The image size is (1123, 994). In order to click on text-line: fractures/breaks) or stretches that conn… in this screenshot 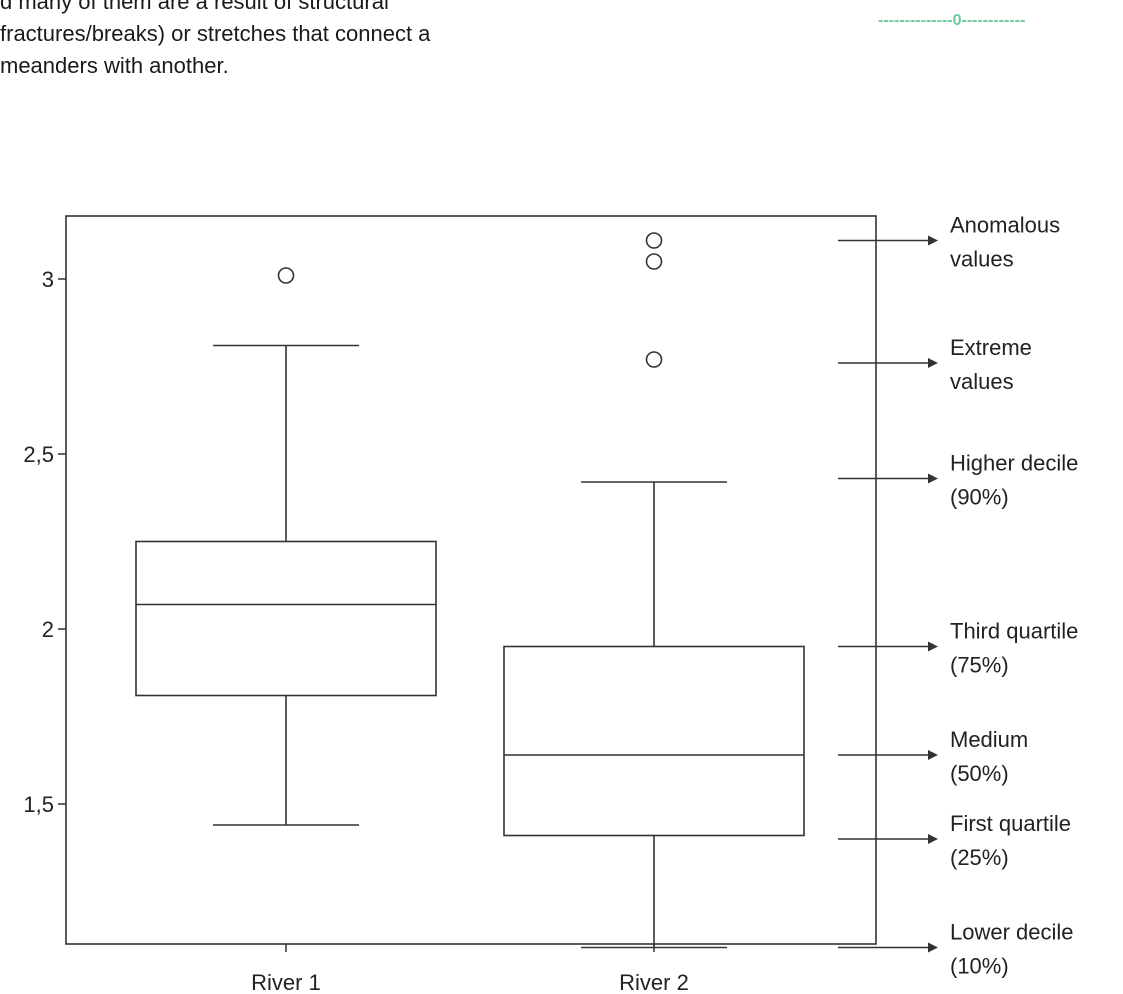, I will do `click(215, 33)`.